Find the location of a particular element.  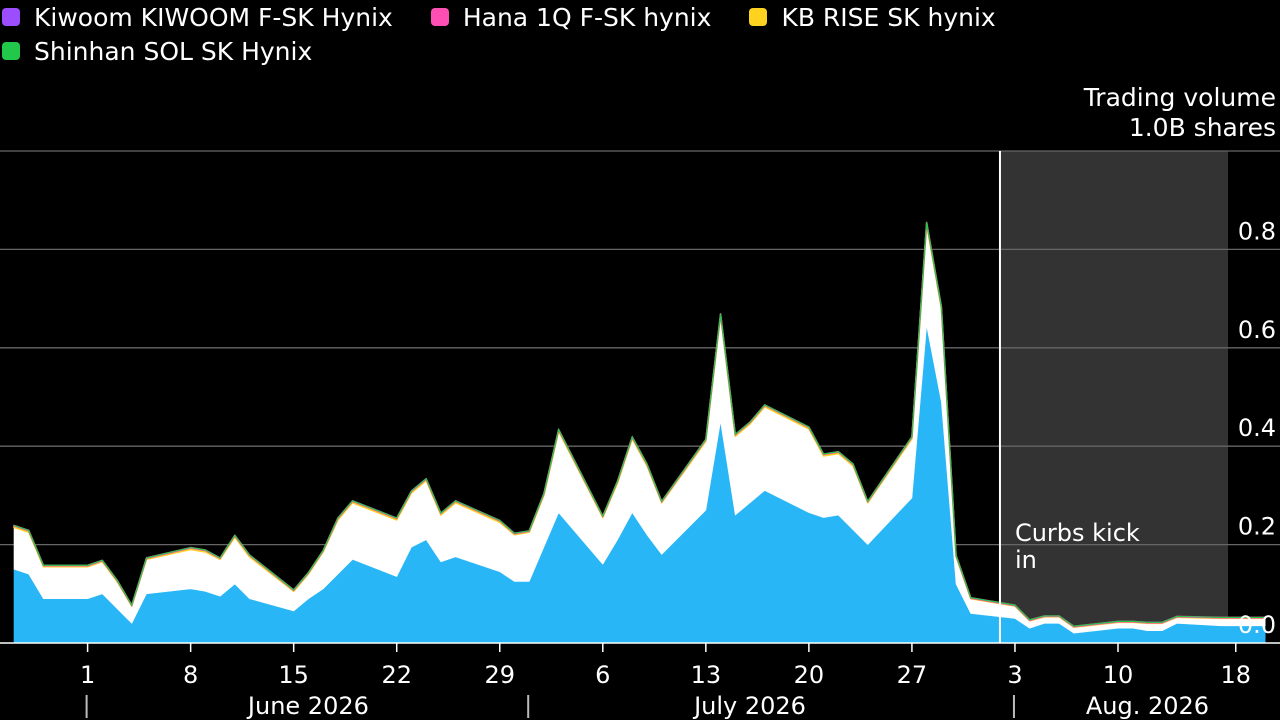

month-label: Aug. 2026 is located at coordinates (1147, 706).